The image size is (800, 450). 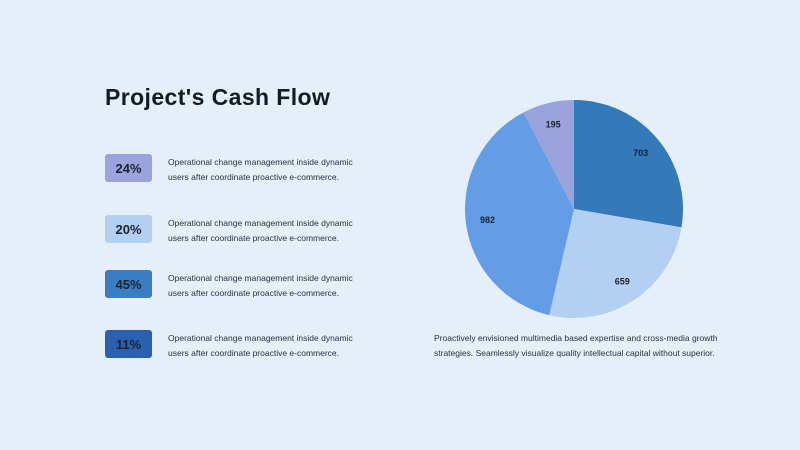 What do you see at coordinates (128, 344) in the screenshot?
I see `stat-badge: 11%` at bounding box center [128, 344].